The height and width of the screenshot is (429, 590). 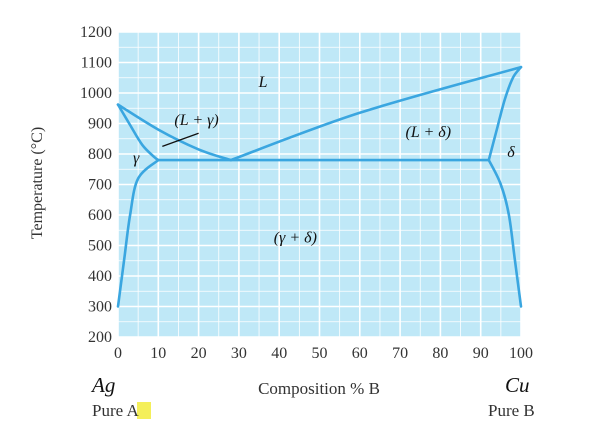 I want to click on pure-a-prefix: Pure, so click(x=109, y=410).